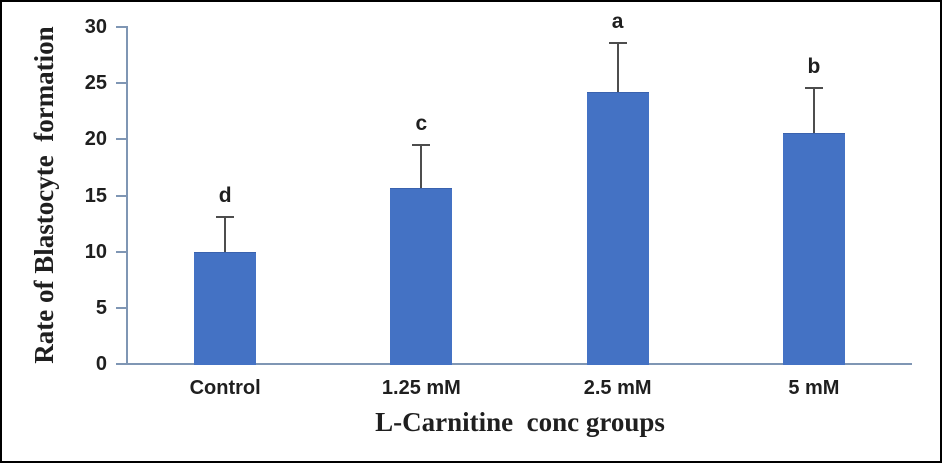 The height and width of the screenshot is (463, 942). What do you see at coordinates (95, 27) in the screenshot?
I see `y-axis-tick-label: 30` at bounding box center [95, 27].